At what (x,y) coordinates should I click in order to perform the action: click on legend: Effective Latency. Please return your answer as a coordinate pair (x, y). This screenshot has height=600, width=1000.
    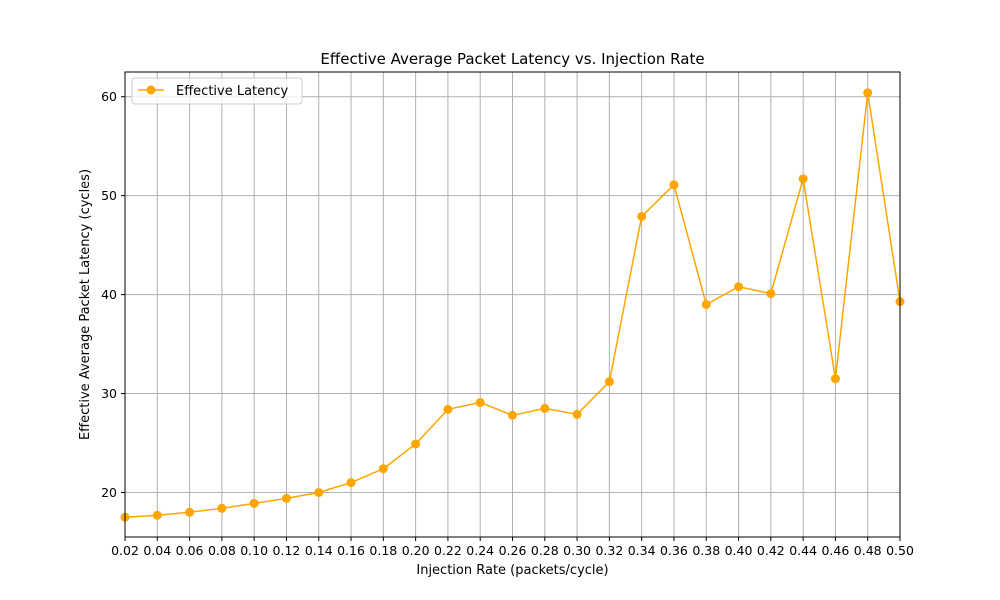
    Looking at the image, I should click on (217, 91).